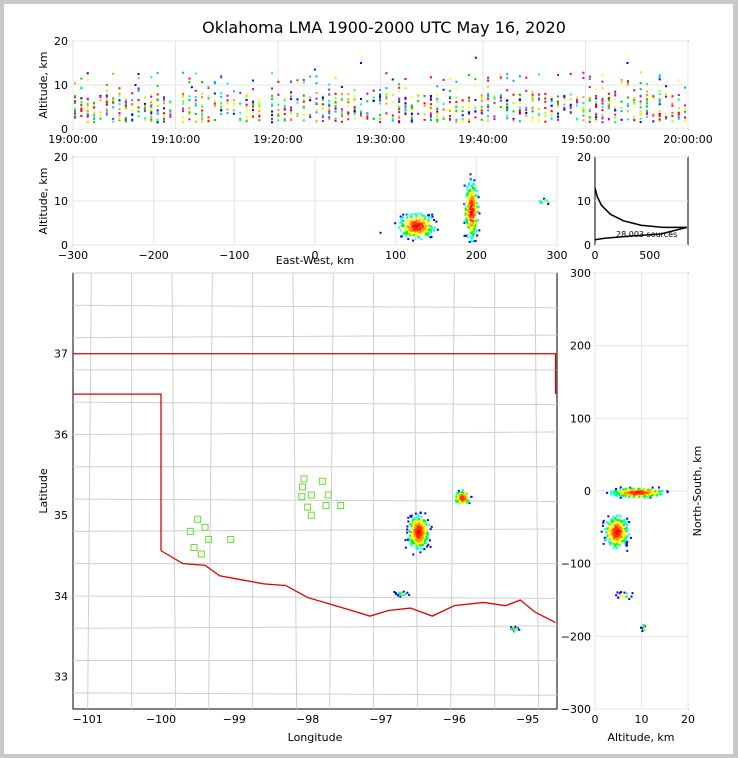  What do you see at coordinates (73, 255) in the screenshot?
I see `x-tick-label: −300` at bounding box center [73, 255].